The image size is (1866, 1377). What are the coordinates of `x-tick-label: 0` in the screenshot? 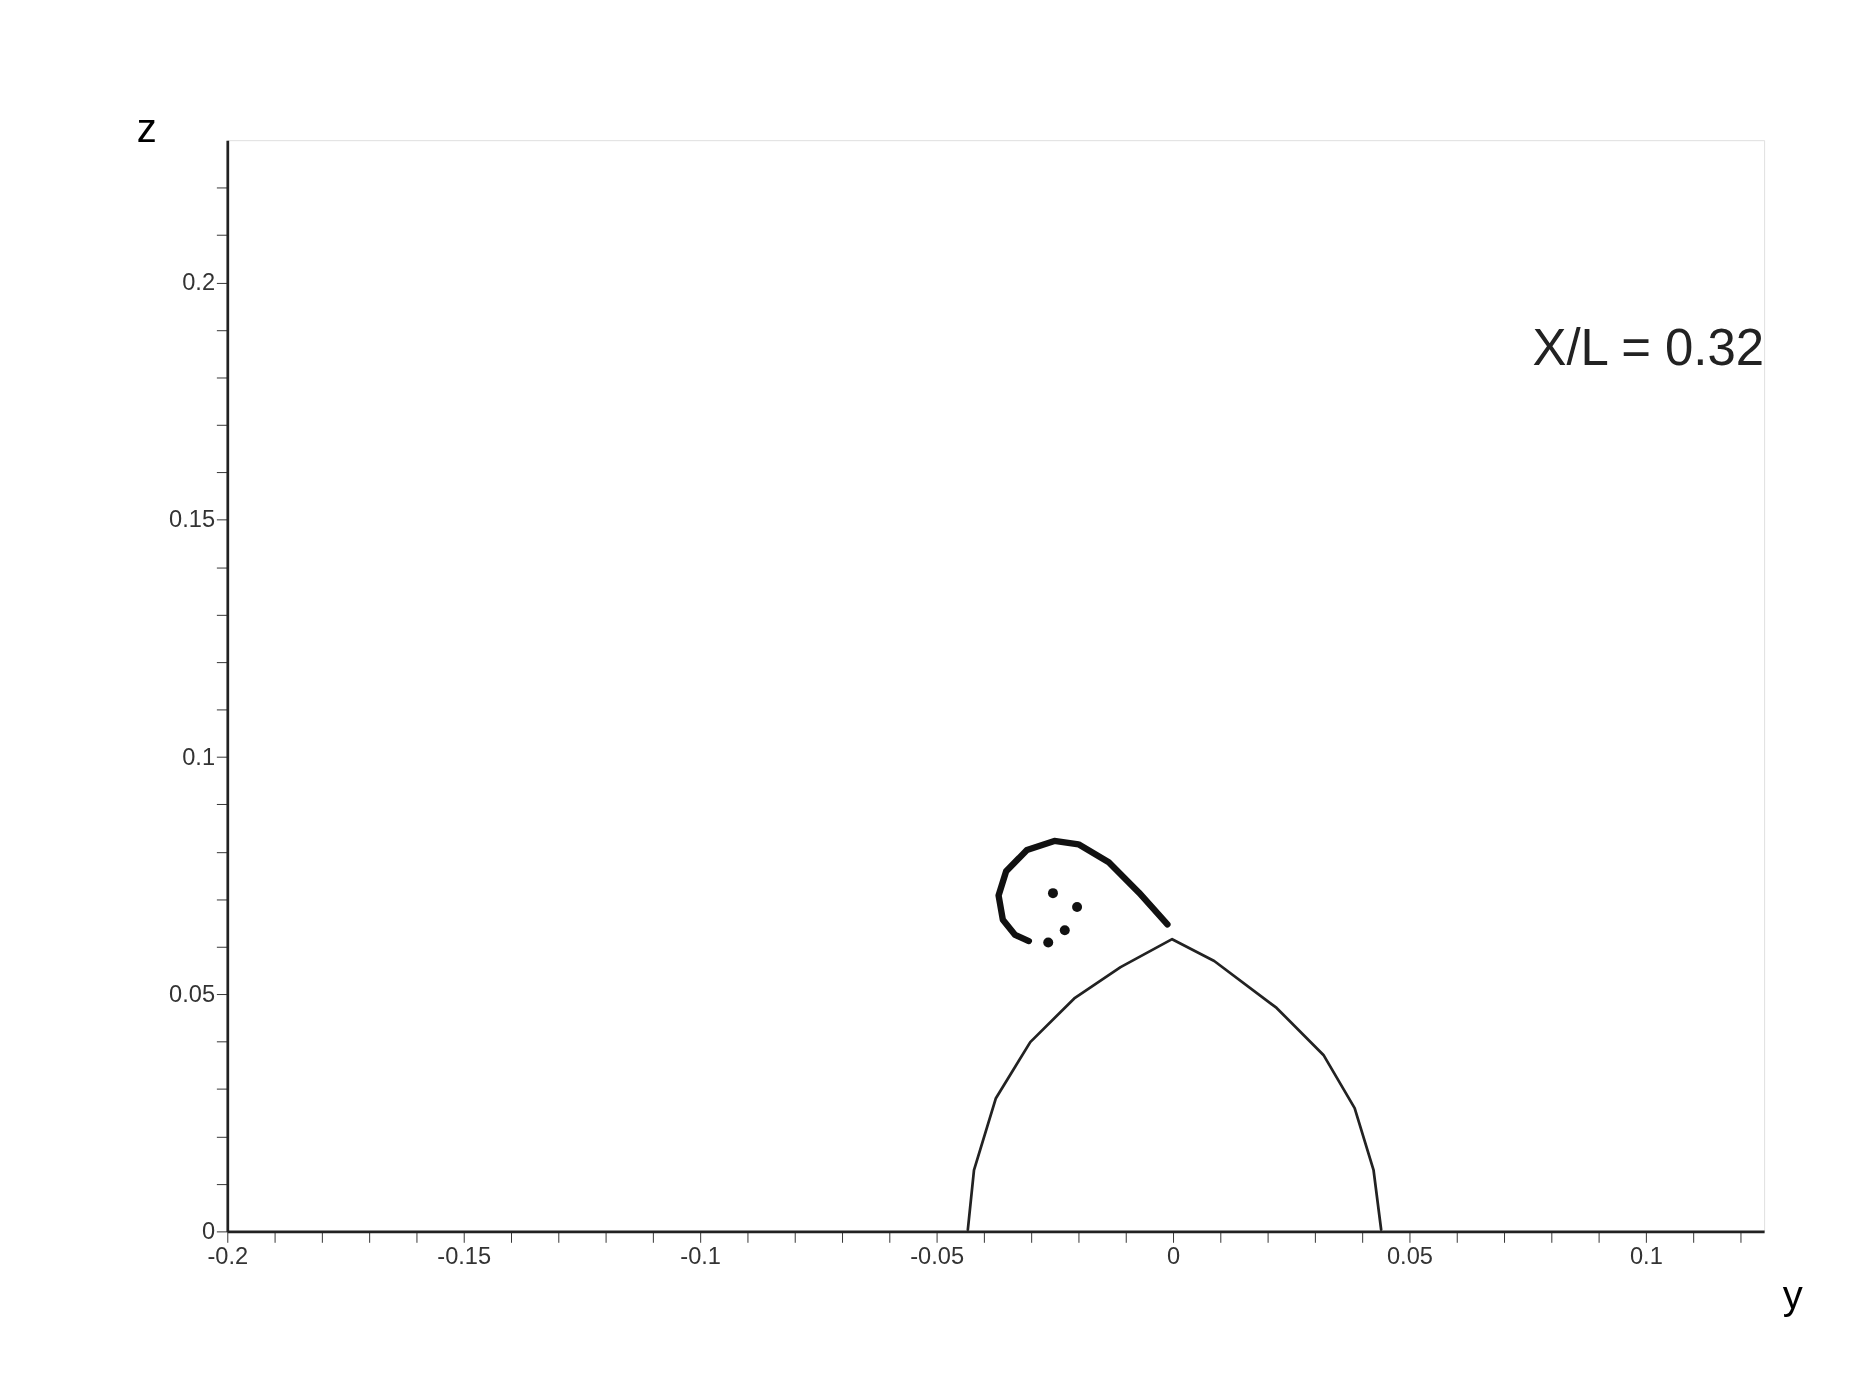 It's located at (1173, 1255).